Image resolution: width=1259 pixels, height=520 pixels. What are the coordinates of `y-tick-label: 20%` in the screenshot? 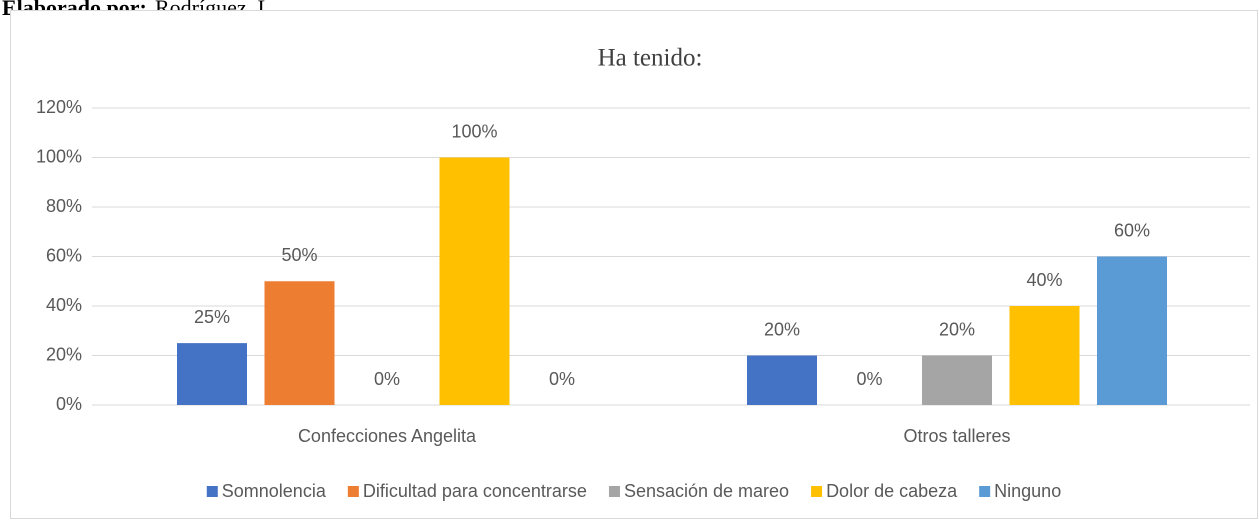 It's located at (64, 354).